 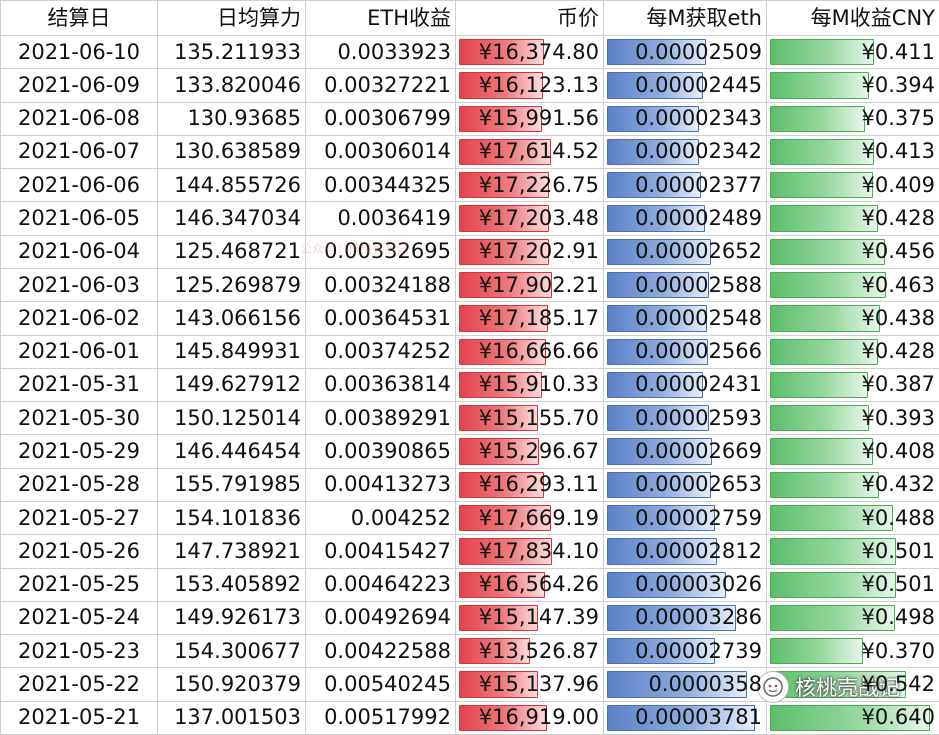 I want to click on cell-date: 2021-06-10, so click(x=79, y=52).